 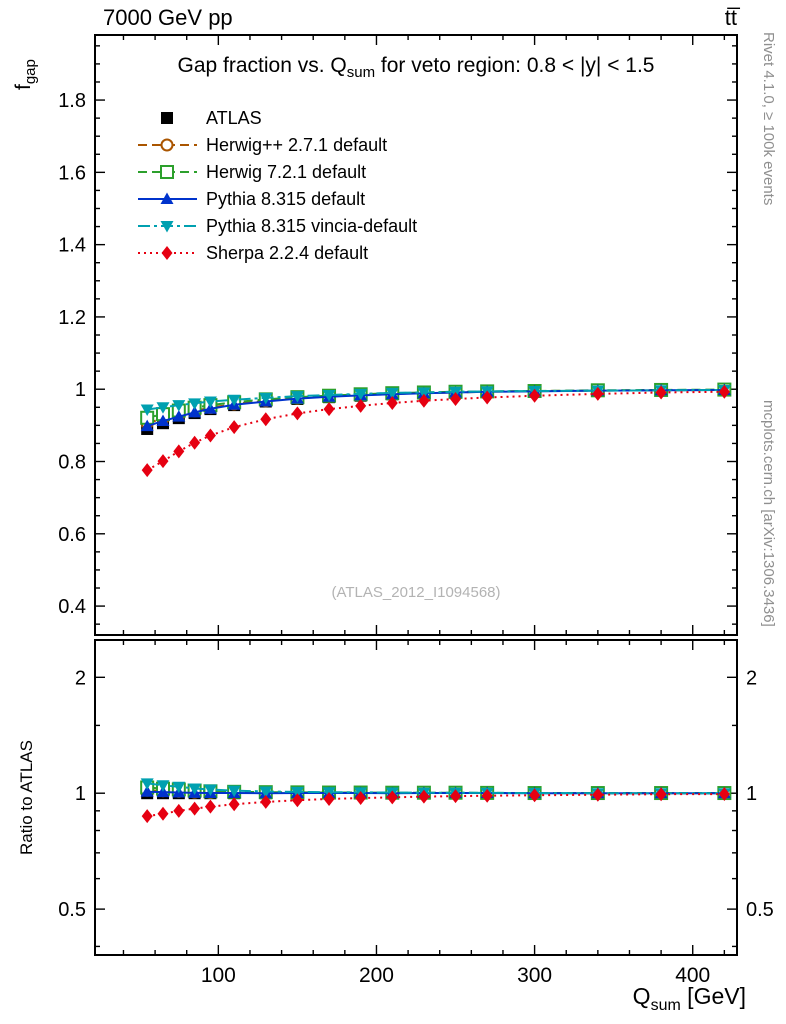 I want to click on main-series-layer, so click(x=436, y=430).